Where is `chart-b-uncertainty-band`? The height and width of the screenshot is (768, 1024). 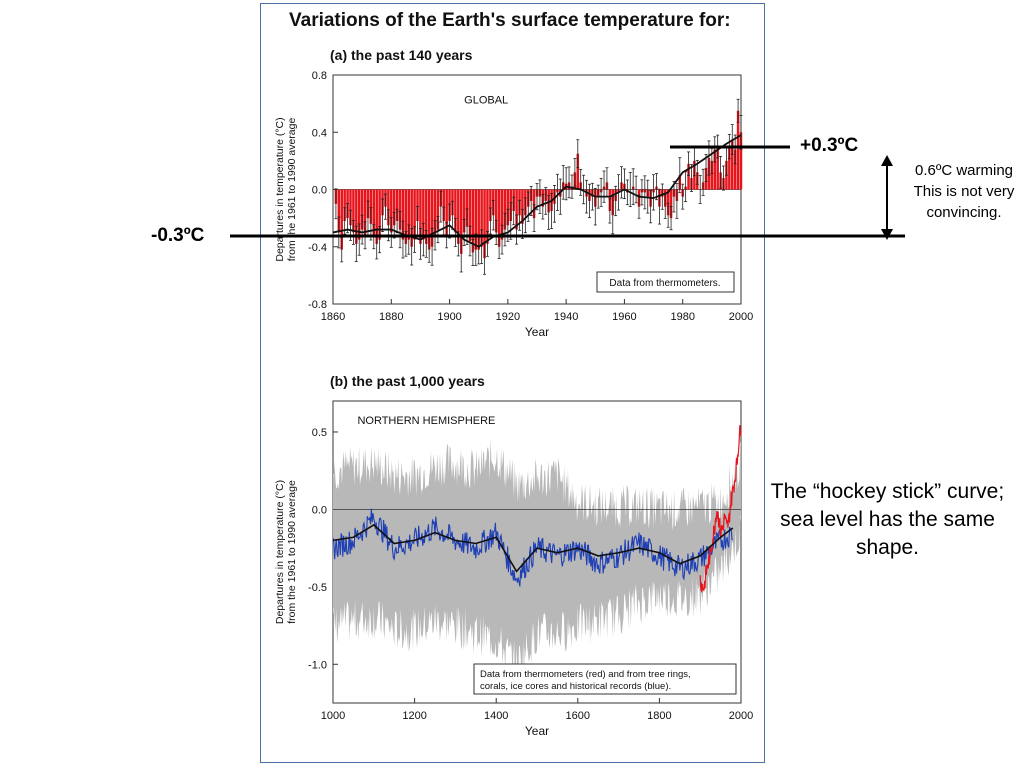 chart-b-uncertainty-band is located at coordinates (537, 560).